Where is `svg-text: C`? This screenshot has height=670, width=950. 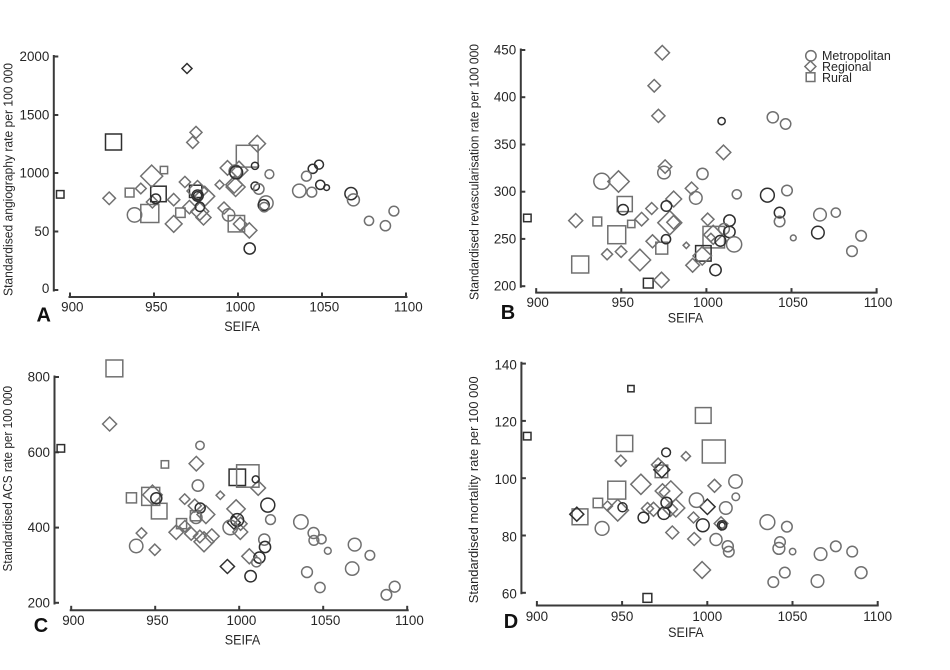
svg-text: C is located at coordinates (41, 626).